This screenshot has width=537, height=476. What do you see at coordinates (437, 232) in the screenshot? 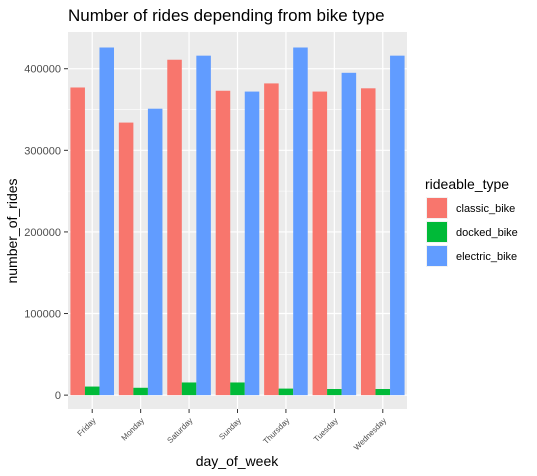
I see `legend-swatch-docked_bike` at bounding box center [437, 232].